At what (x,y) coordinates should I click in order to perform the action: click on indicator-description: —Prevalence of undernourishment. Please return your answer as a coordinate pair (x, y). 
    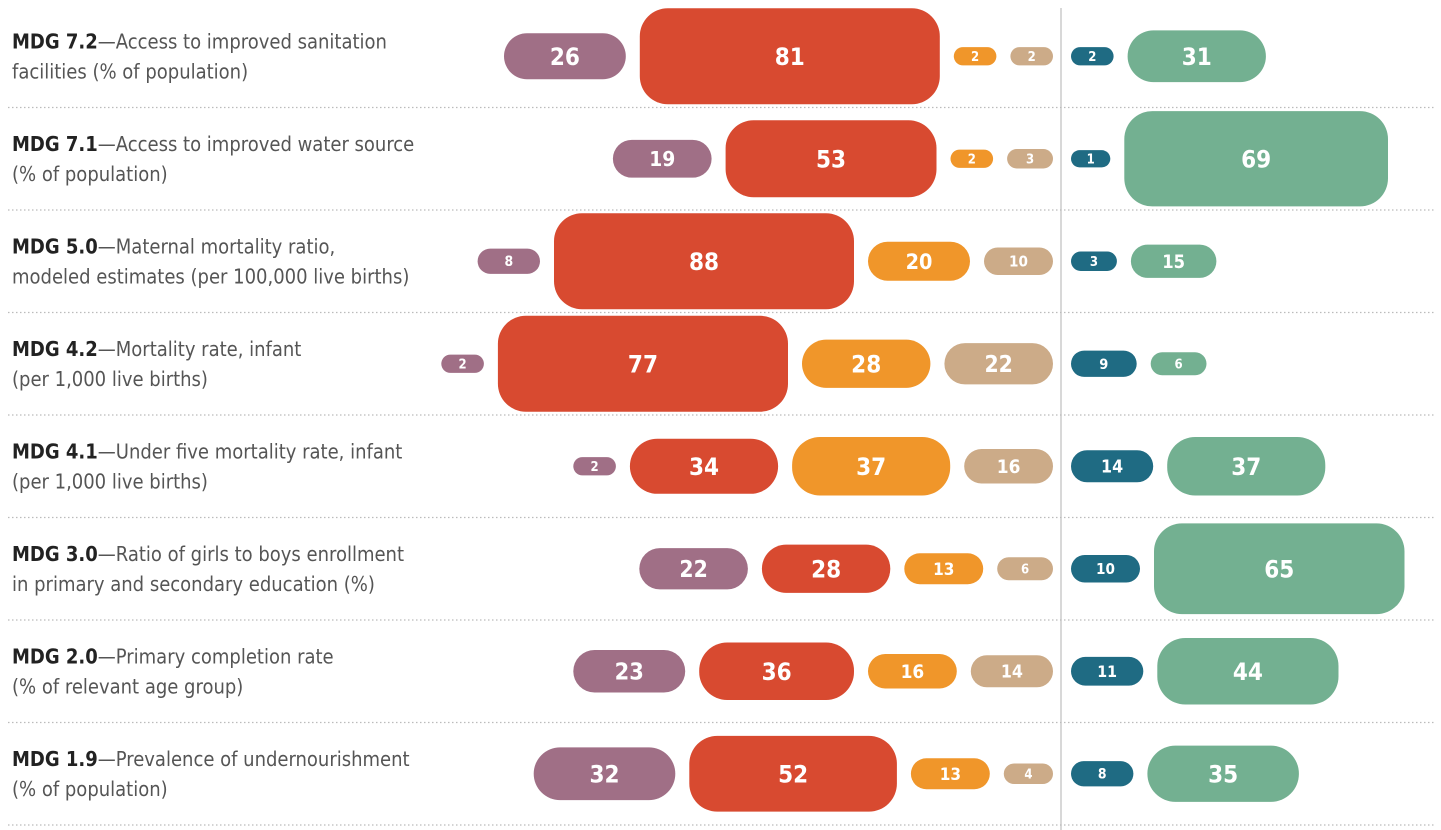
    Looking at the image, I should click on (254, 759).